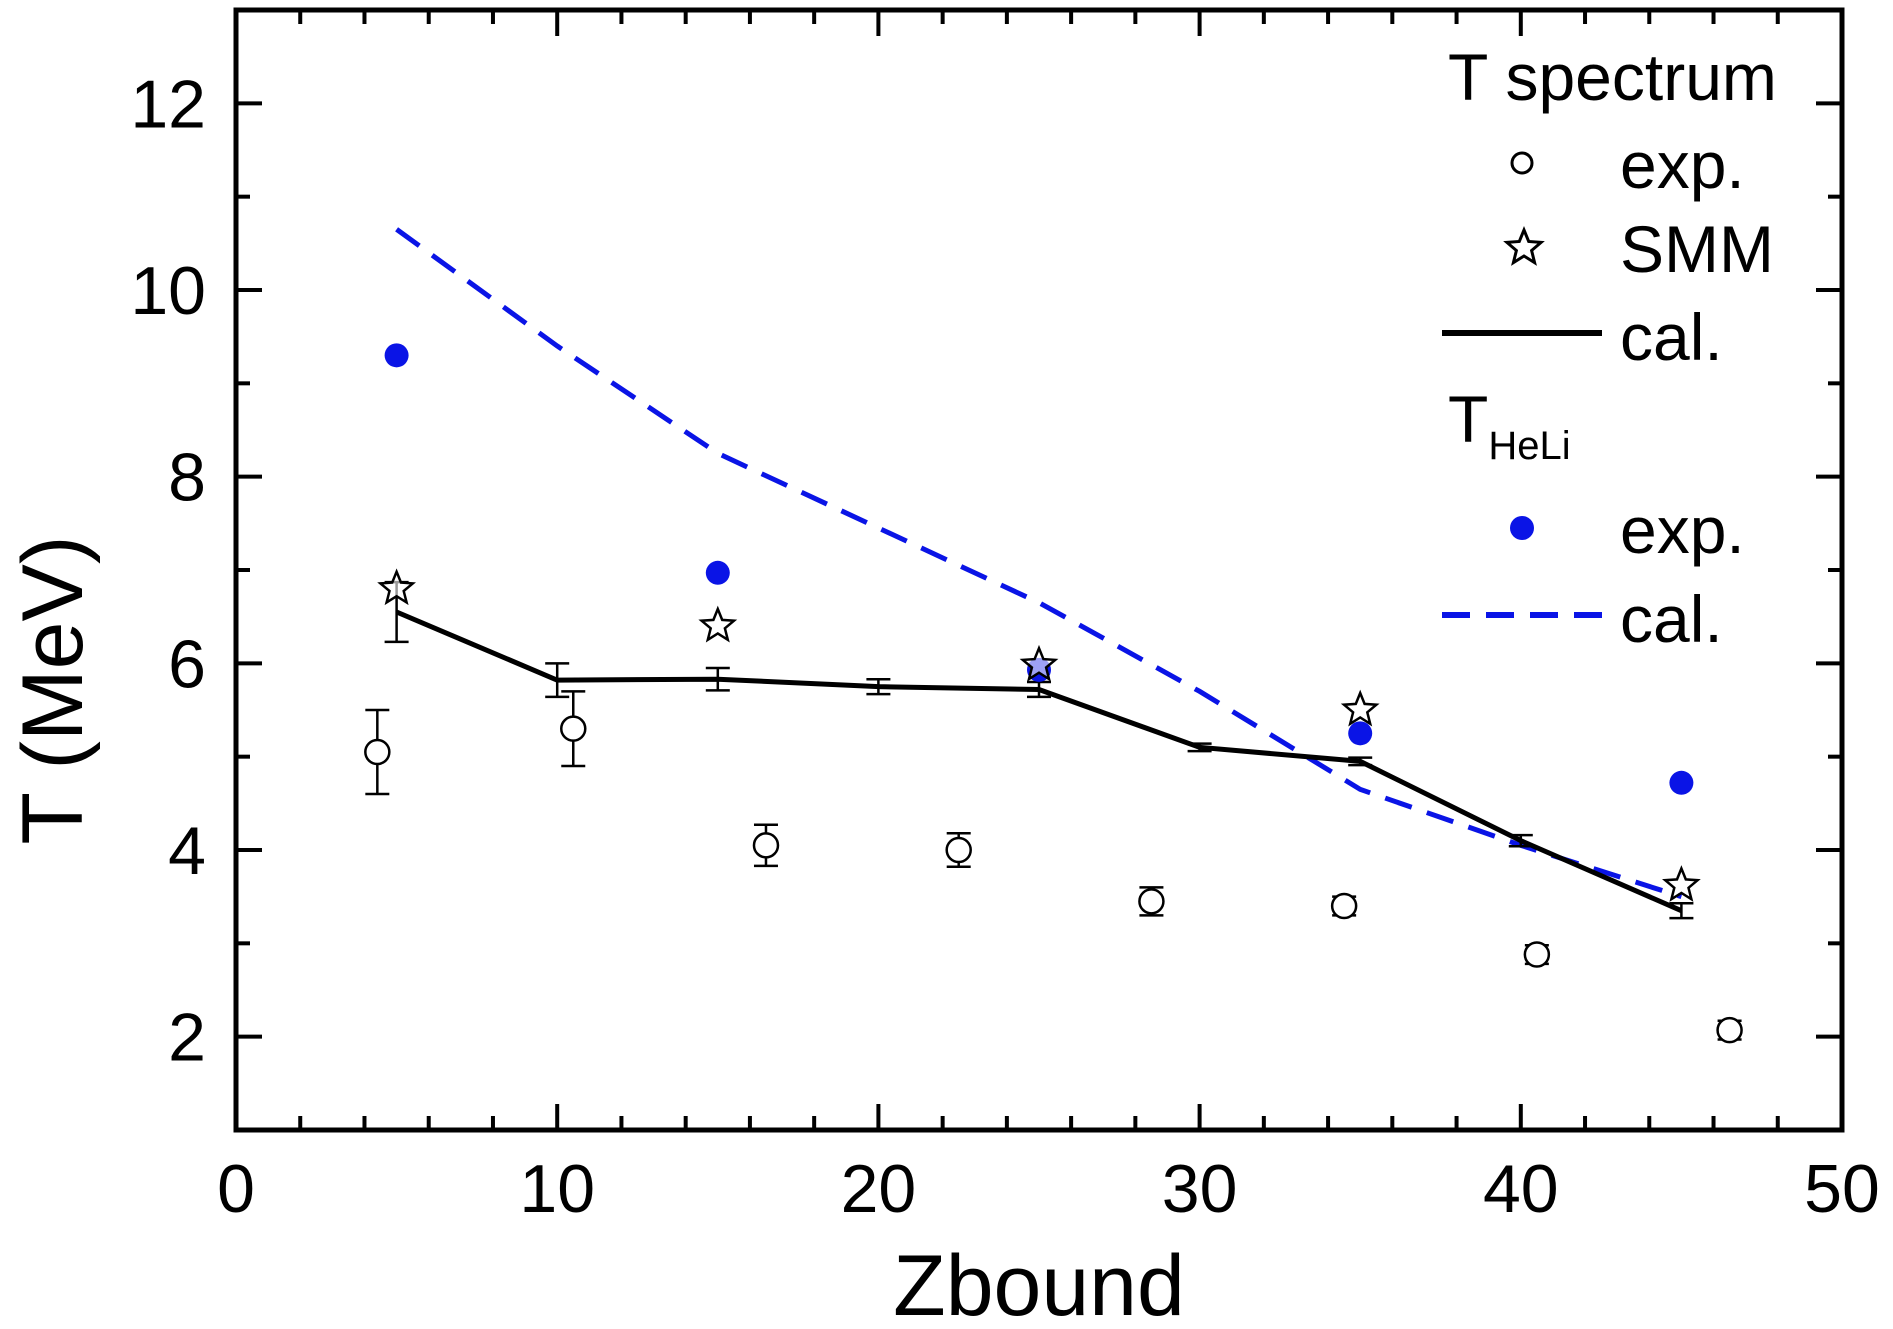 Image resolution: width=1893 pixels, height=1329 pixels. What do you see at coordinates (187, 664) in the screenshot?
I see `y-tick-label: 6` at bounding box center [187, 664].